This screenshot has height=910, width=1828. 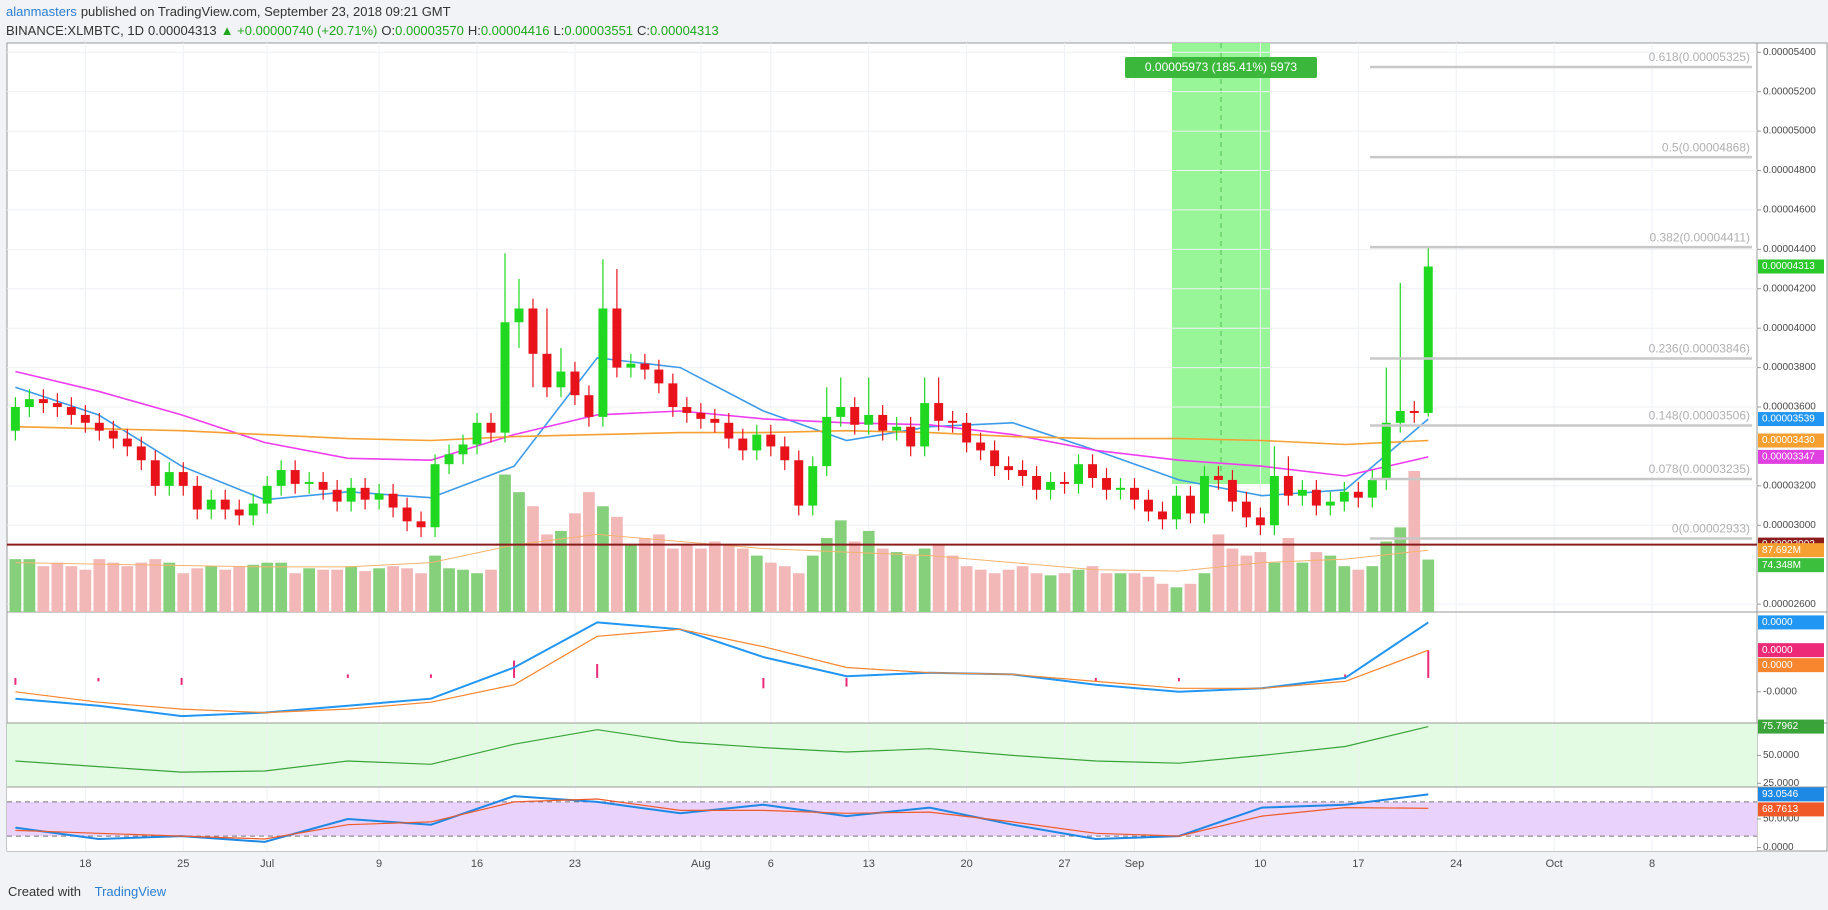 What do you see at coordinates (1652, 864) in the screenshot?
I see `x-tick-label: 8` at bounding box center [1652, 864].